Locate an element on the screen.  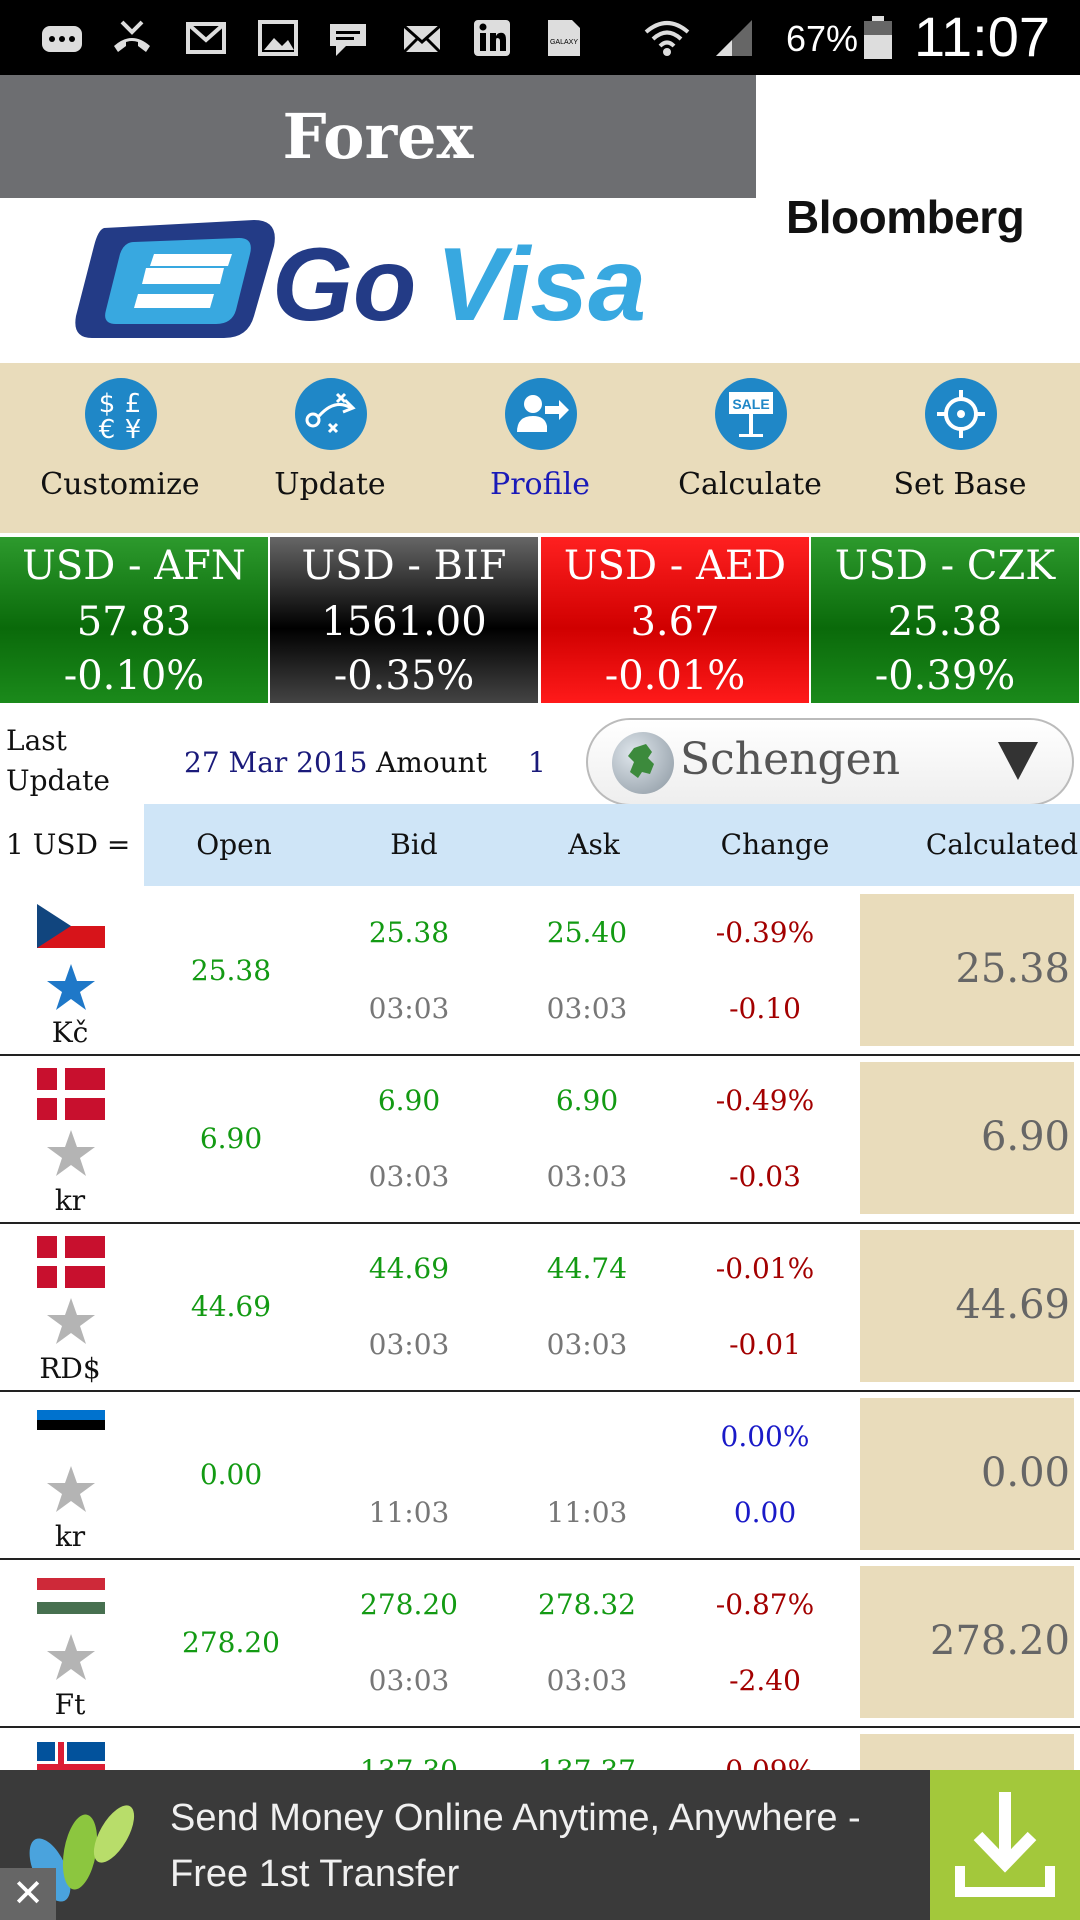
svg-text: GALAXY is located at coordinates (564, 42).